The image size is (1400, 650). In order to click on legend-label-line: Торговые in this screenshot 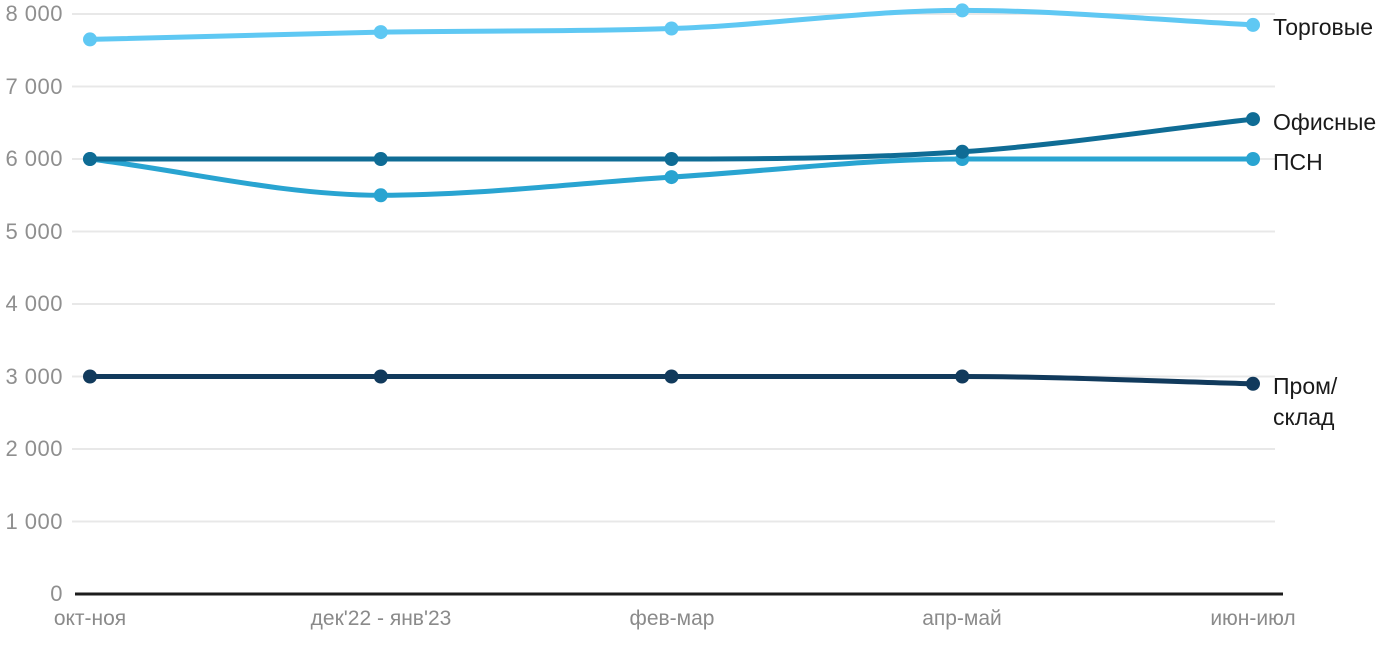, I will do `click(1323, 27)`.